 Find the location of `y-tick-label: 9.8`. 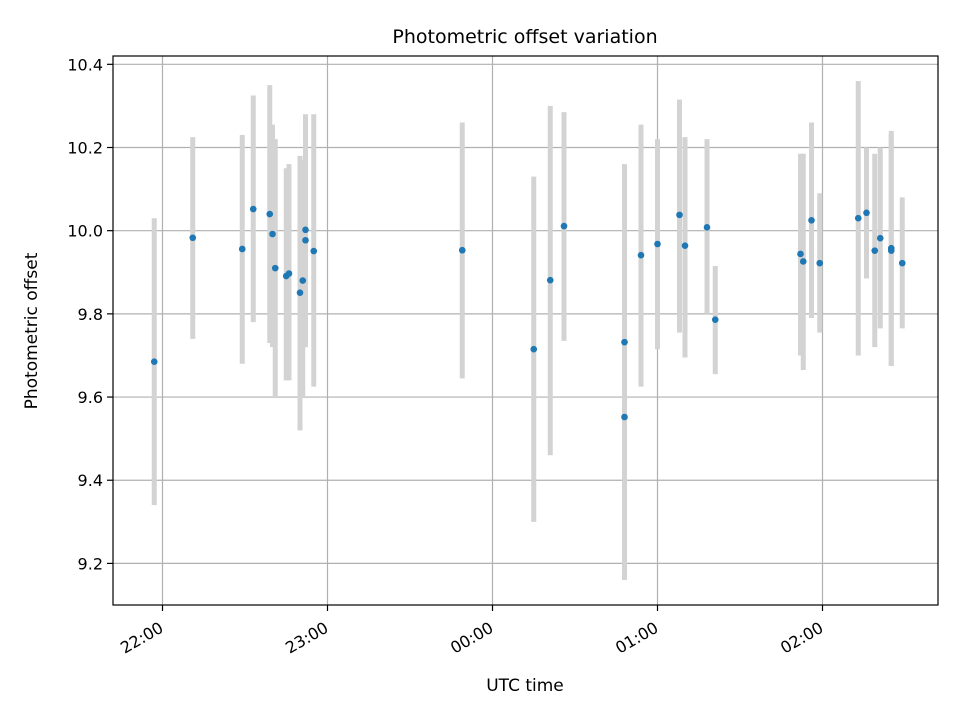

y-tick-label: 9.8 is located at coordinates (90, 314).